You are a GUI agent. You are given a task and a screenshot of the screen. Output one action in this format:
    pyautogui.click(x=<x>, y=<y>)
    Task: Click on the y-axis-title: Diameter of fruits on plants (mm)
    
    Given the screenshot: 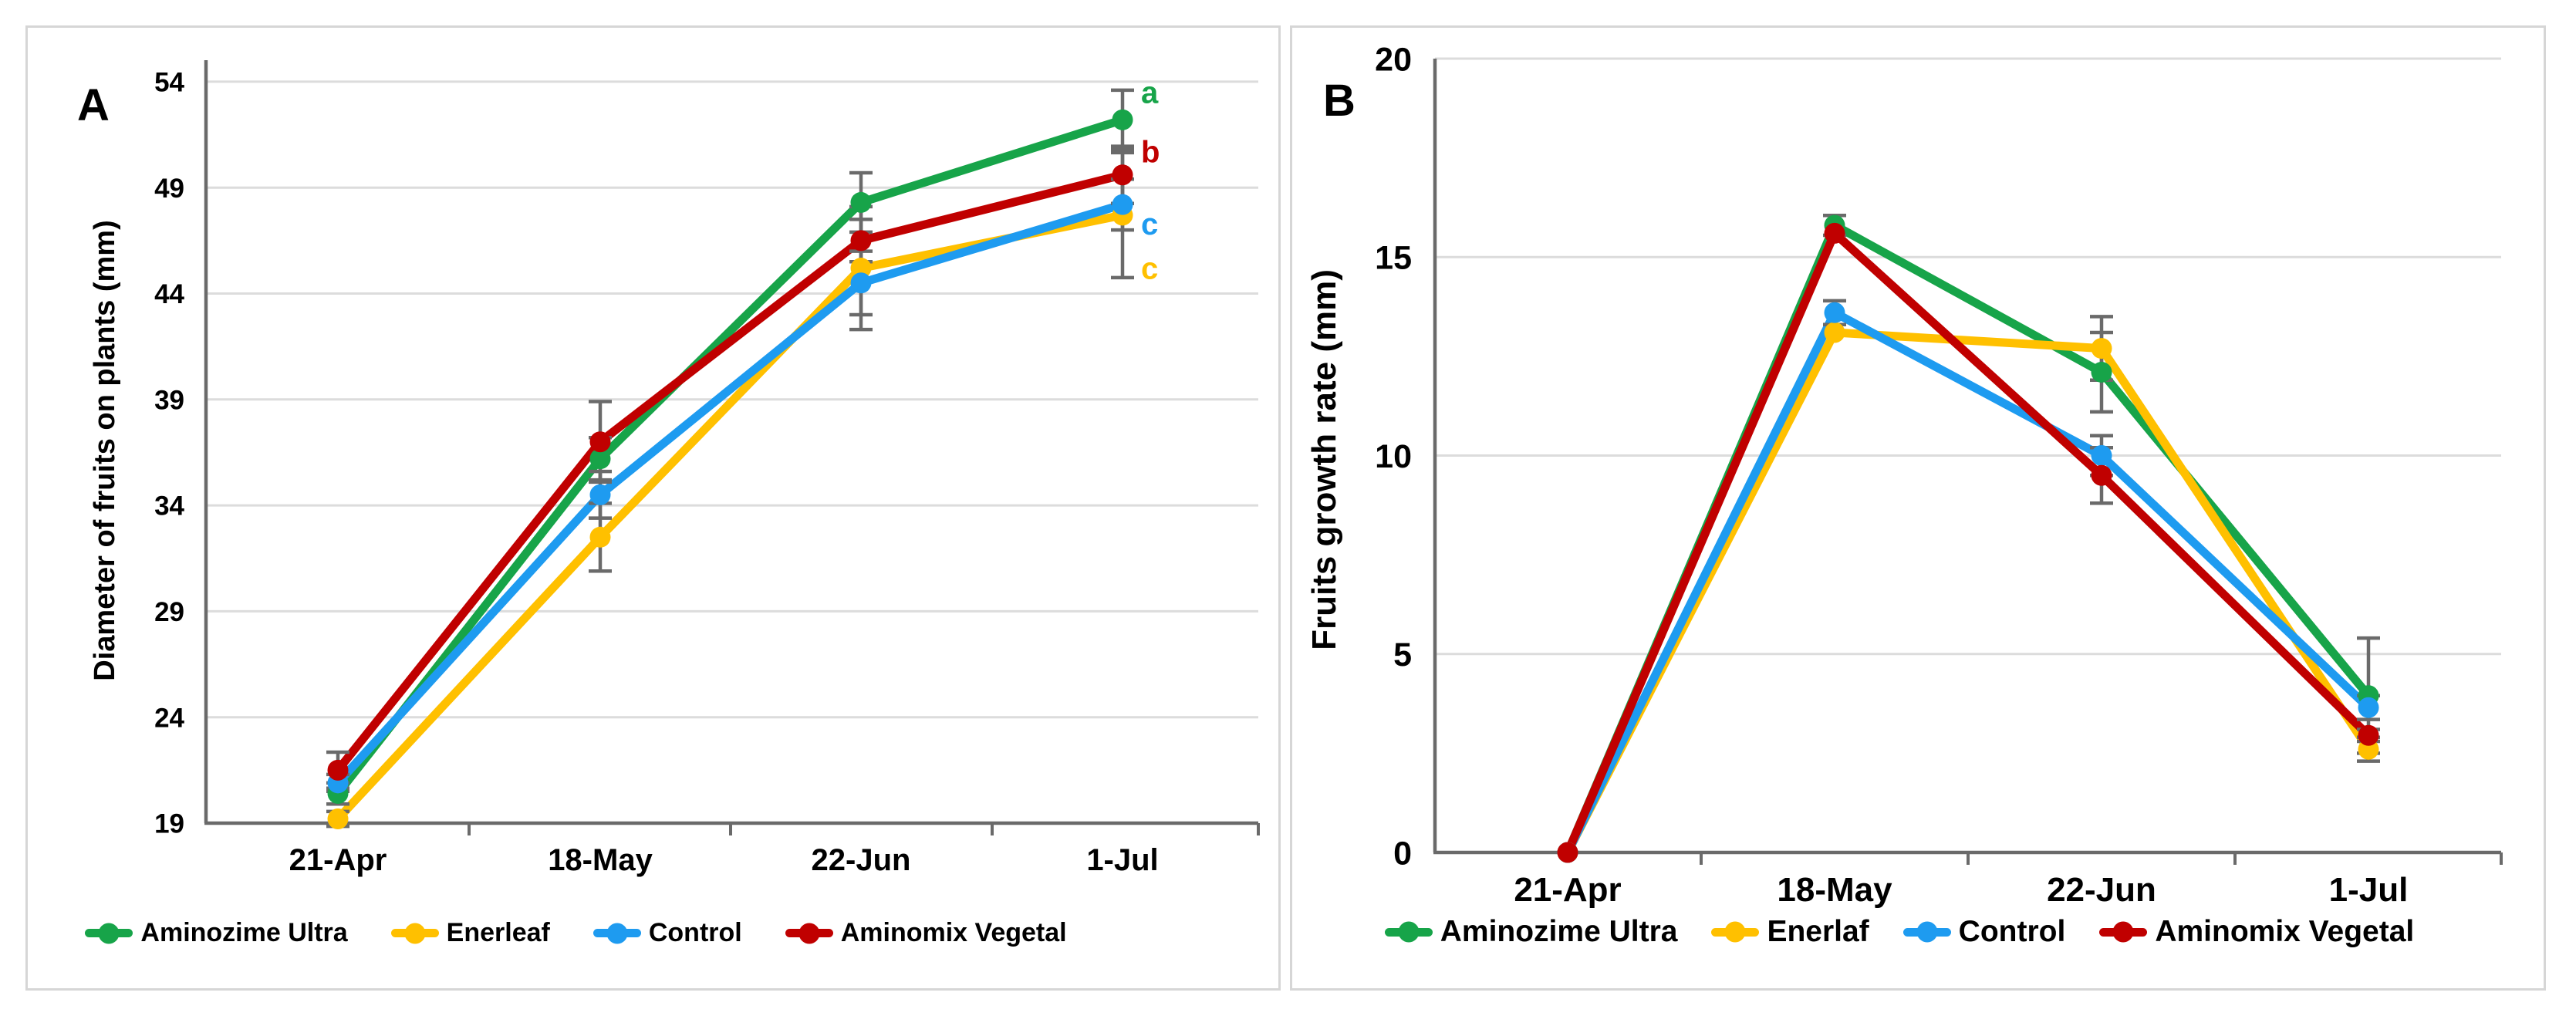 What is the action you would take?
    pyautogui.click(x=105, y=450)
    